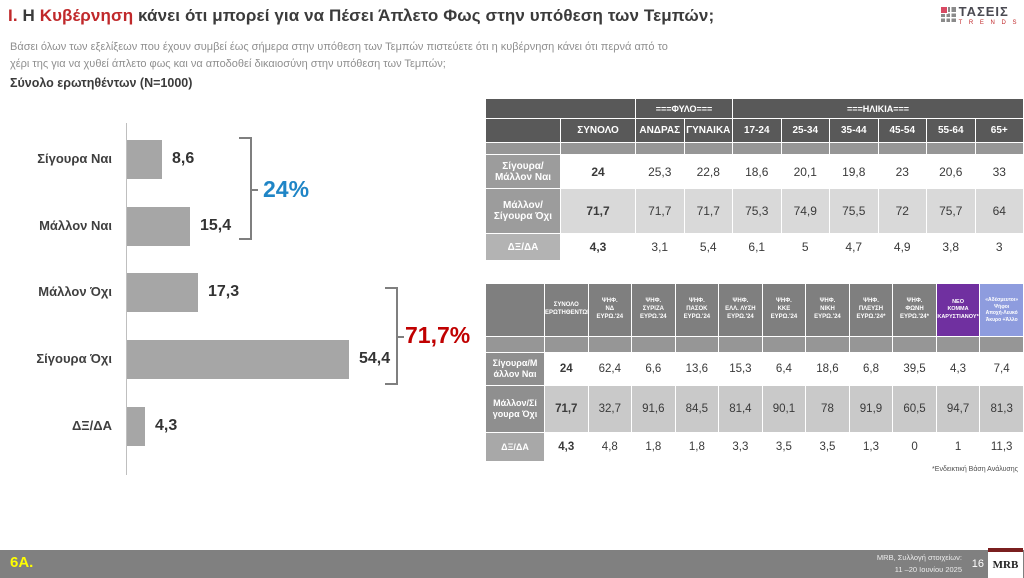 The width and height of the screenshot is (1024, 578). What do you see at coordinates (871, 447) in the screenshot?
I see `table-cell: 1,3` at bounding box center [871, 447].